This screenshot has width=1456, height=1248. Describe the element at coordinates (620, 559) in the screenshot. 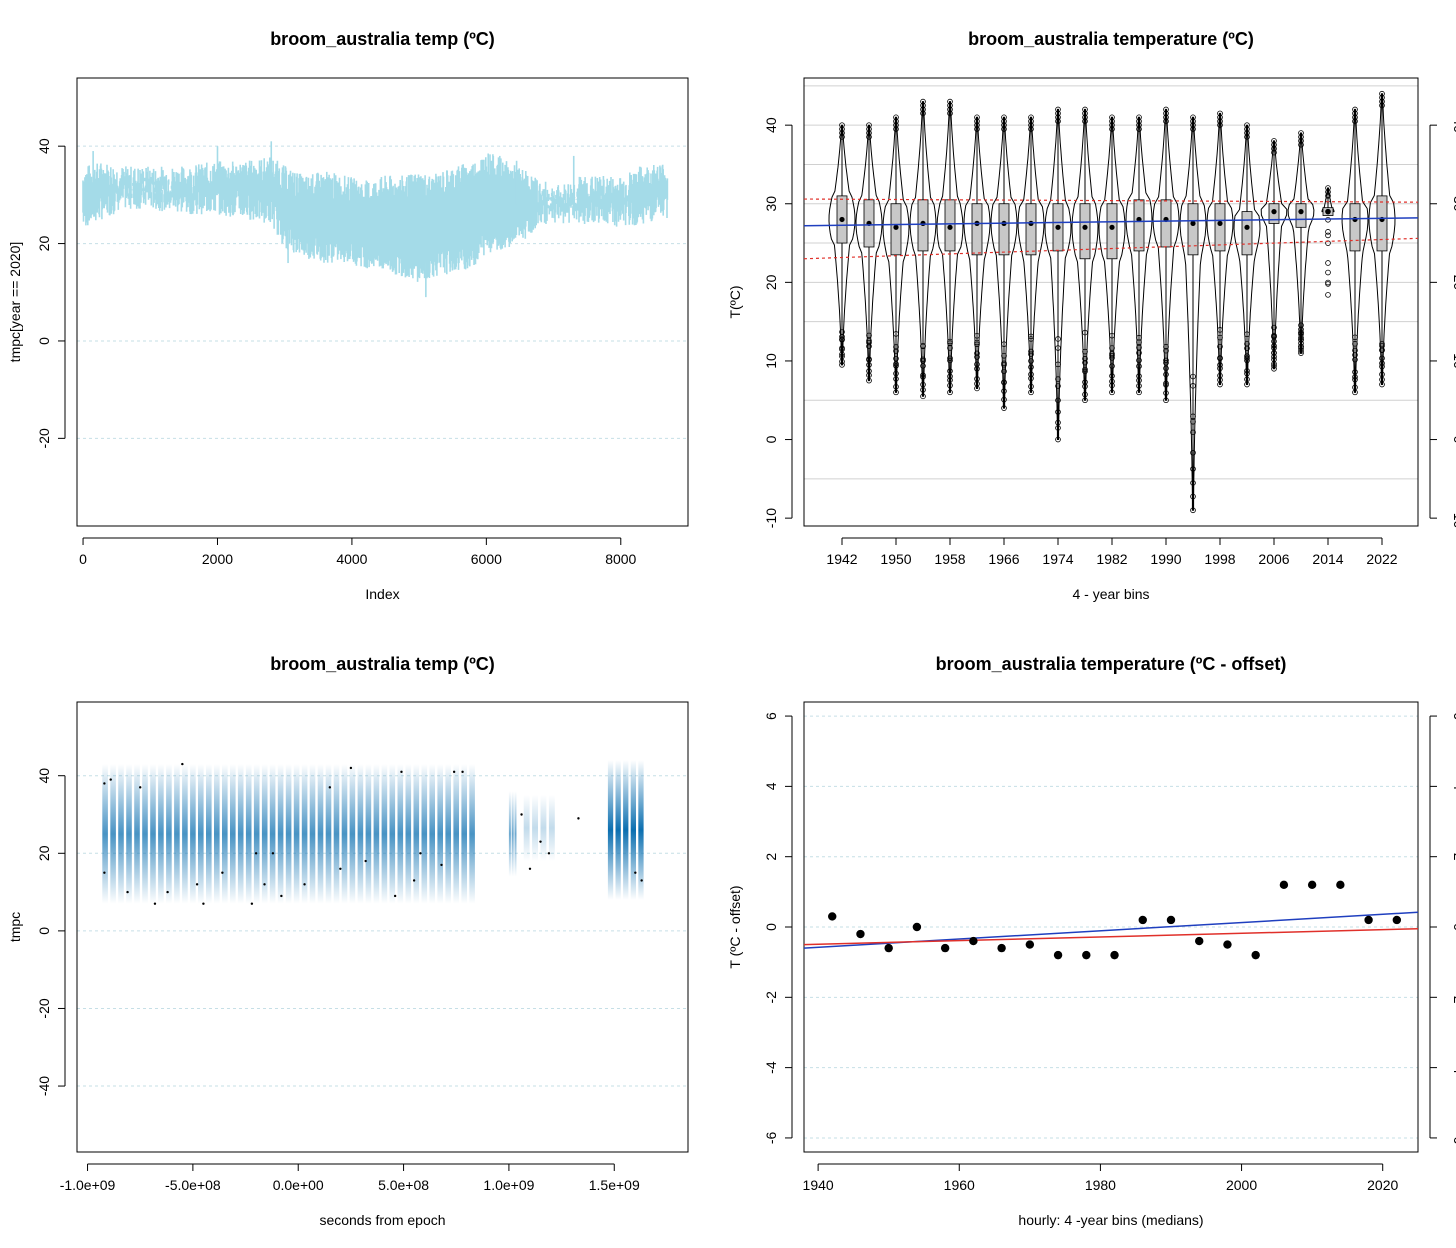

I see `x-tick-label: 8000` at that location.